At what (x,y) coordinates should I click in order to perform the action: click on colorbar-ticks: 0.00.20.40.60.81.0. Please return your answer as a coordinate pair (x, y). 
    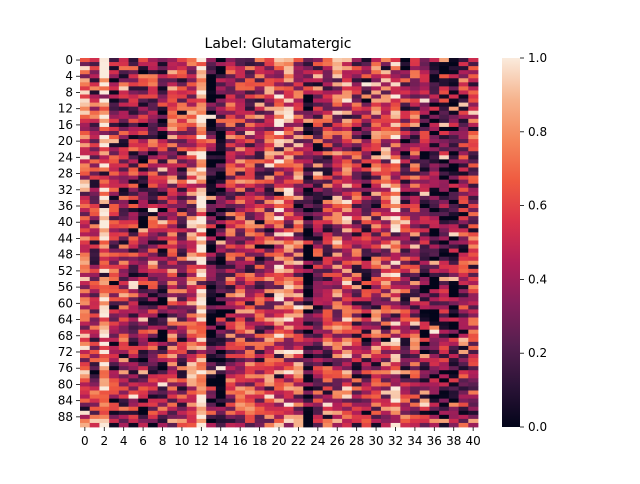
    Looking at the image, I should click on (533, 242).